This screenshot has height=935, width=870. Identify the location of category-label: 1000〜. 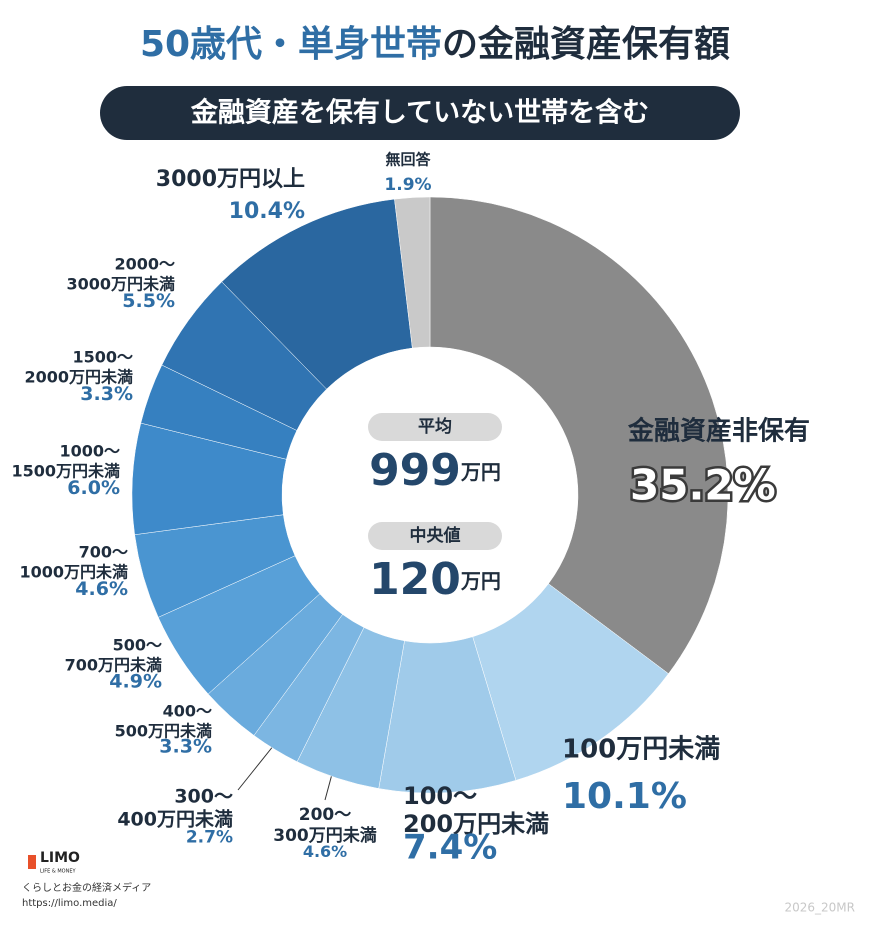
(89, 451).